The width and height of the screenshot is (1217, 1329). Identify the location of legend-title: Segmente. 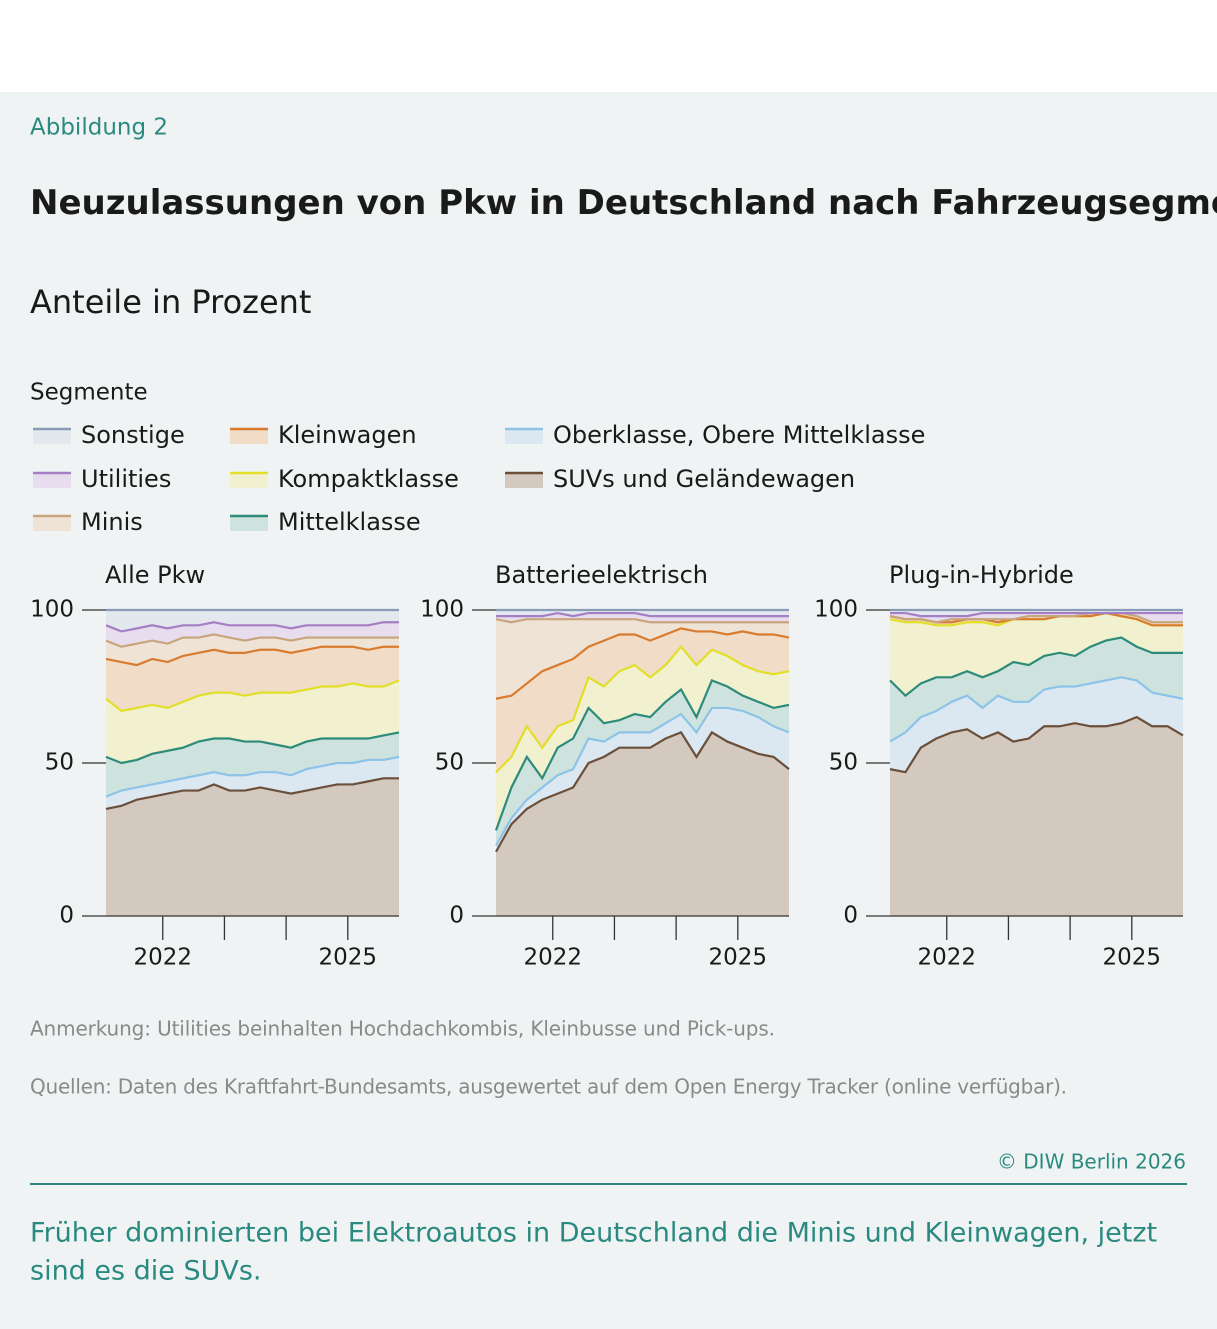
(89, 393).